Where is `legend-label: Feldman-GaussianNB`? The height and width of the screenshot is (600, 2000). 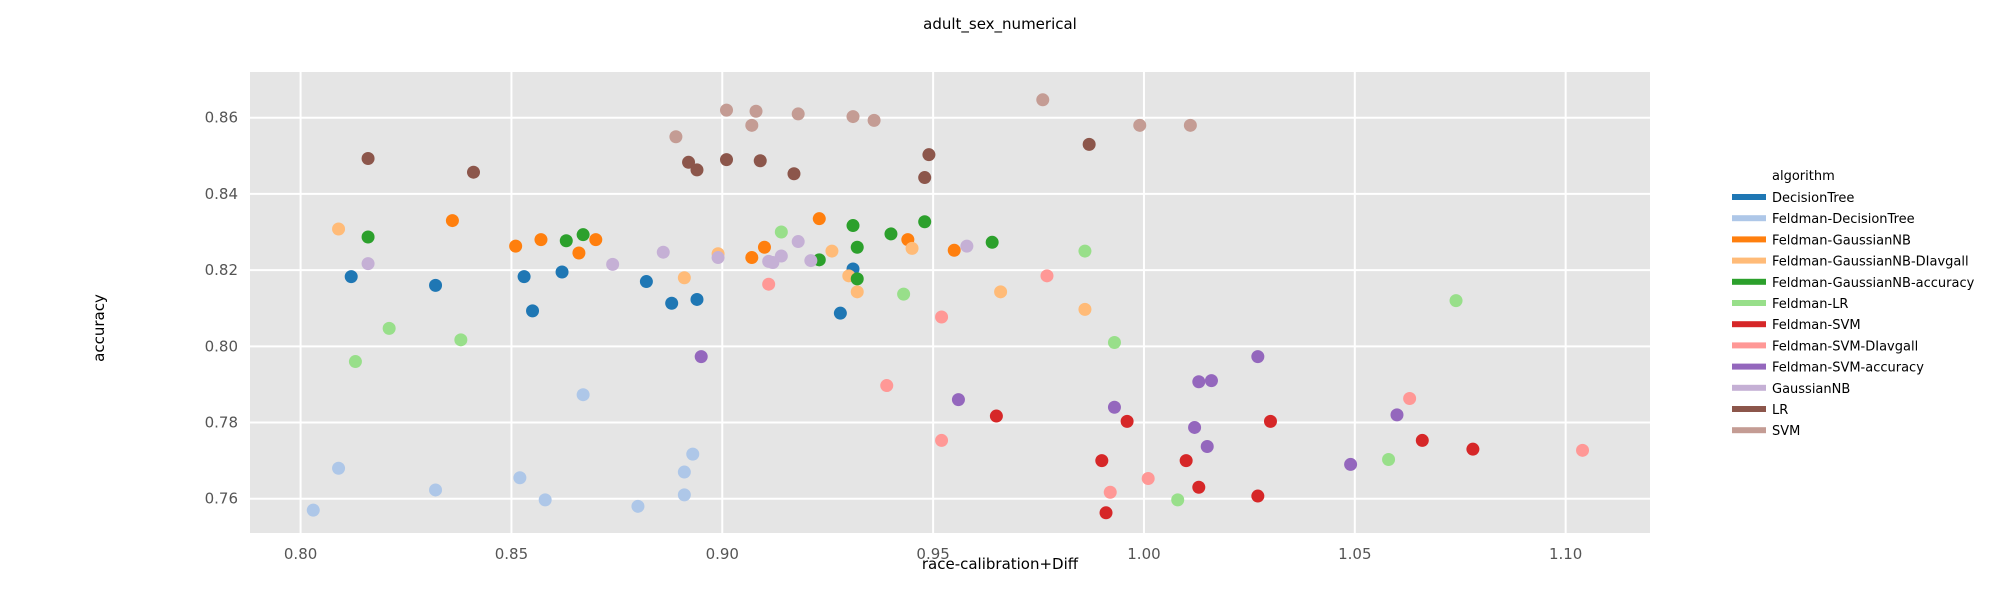 legend-label: Feldman-GaussianNB is located at coordinates (1841, 240).